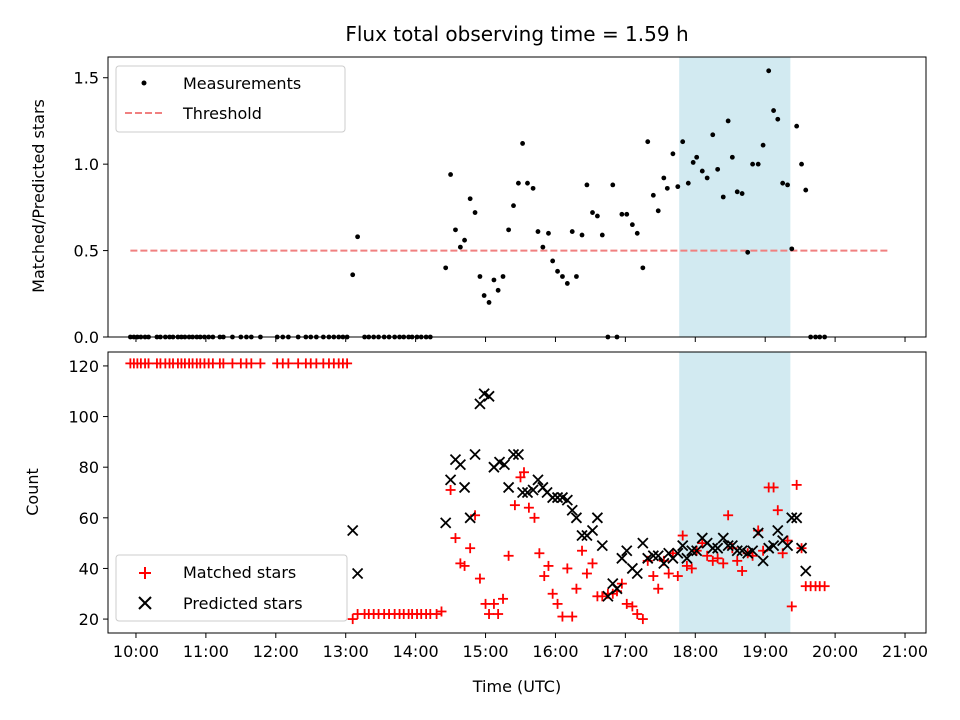 The image size is (960, 720). What do you see at coordinates (555, 651) in the screenshot?
I see `x-tick-label: 16:00` at bounding box center [555, 651].